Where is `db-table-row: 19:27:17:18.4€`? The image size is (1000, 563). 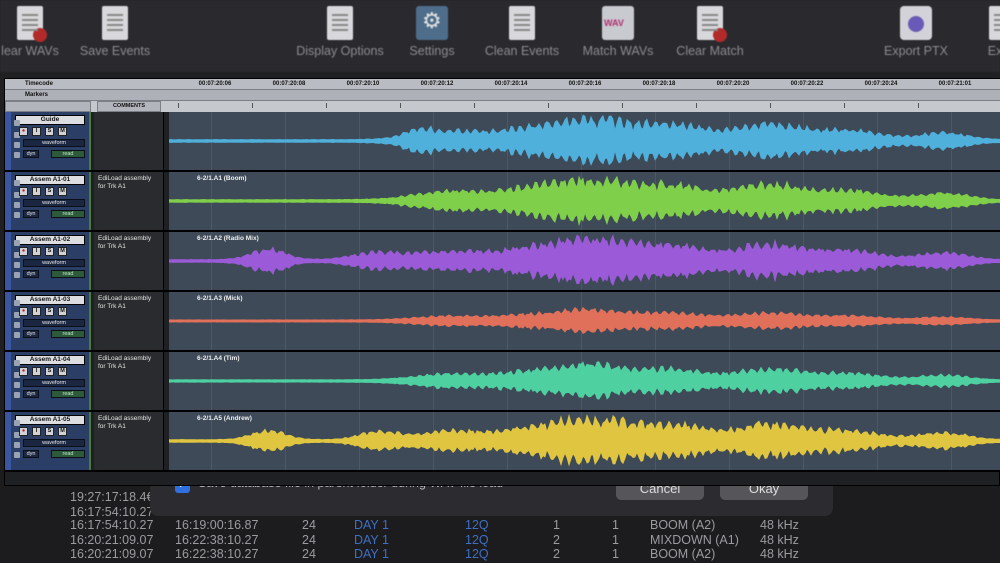 db-table-row: 19:27:17:18.4€ is located at coordinates (500, 497).